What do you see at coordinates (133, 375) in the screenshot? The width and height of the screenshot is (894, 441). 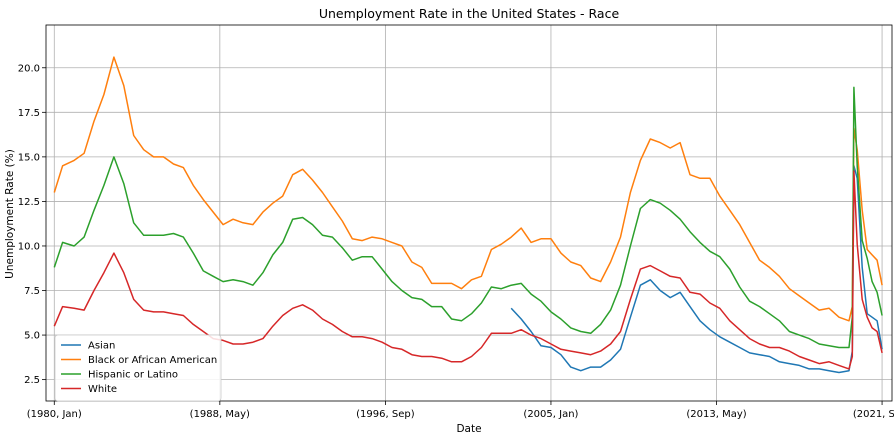 I see `legend-label: Hispanic or Latino` at bounding box center [133, 375].